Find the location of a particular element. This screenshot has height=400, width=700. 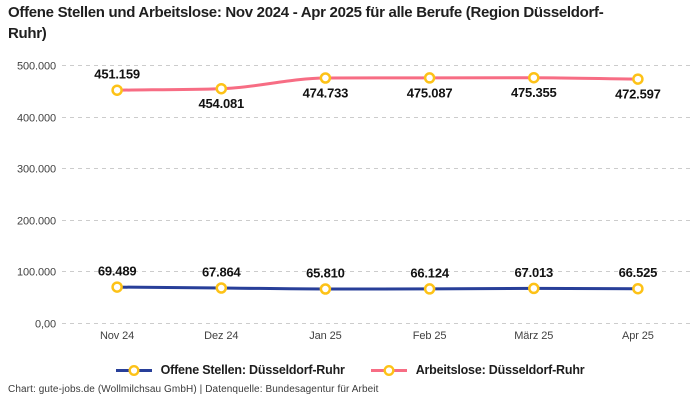

data-point-label: 66.124 is located at coordinates (430, 272).